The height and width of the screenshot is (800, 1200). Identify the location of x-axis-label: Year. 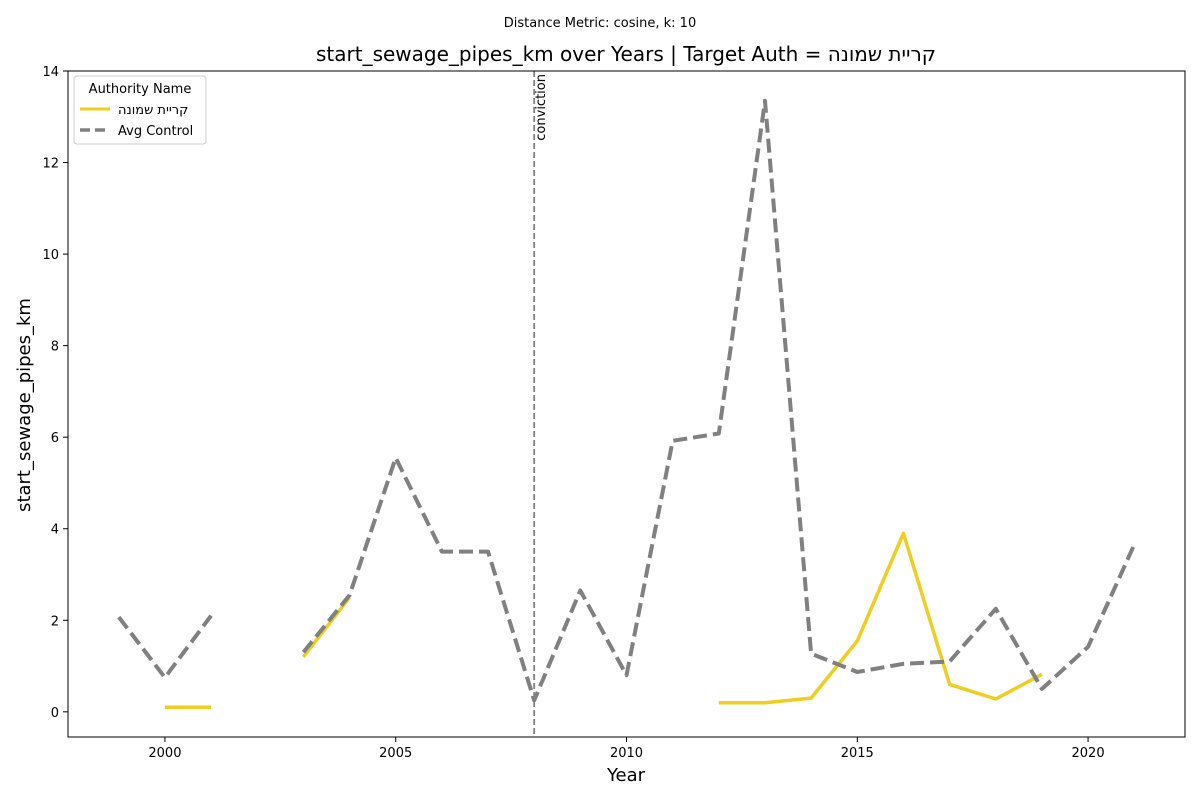
(626, 775).